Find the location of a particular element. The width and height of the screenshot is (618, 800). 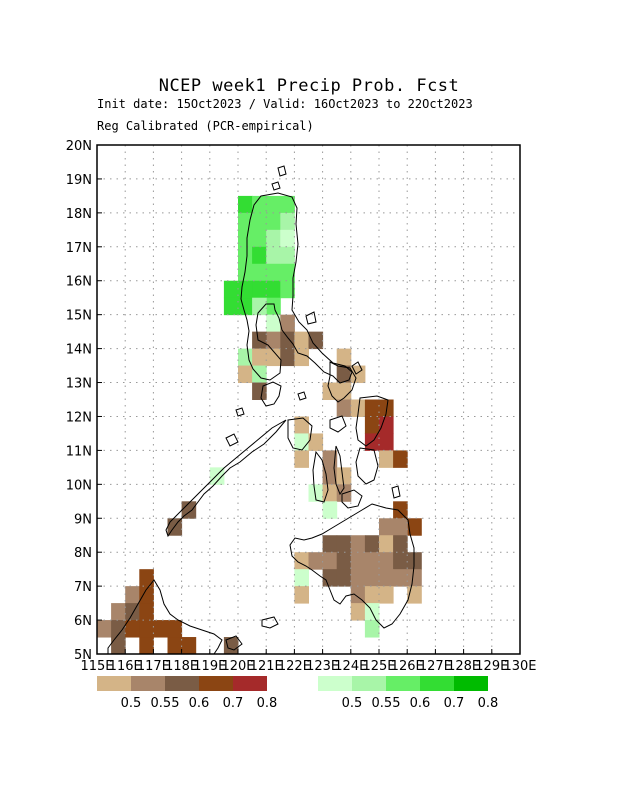

bohol-coast is located at coordinates (352, 499).